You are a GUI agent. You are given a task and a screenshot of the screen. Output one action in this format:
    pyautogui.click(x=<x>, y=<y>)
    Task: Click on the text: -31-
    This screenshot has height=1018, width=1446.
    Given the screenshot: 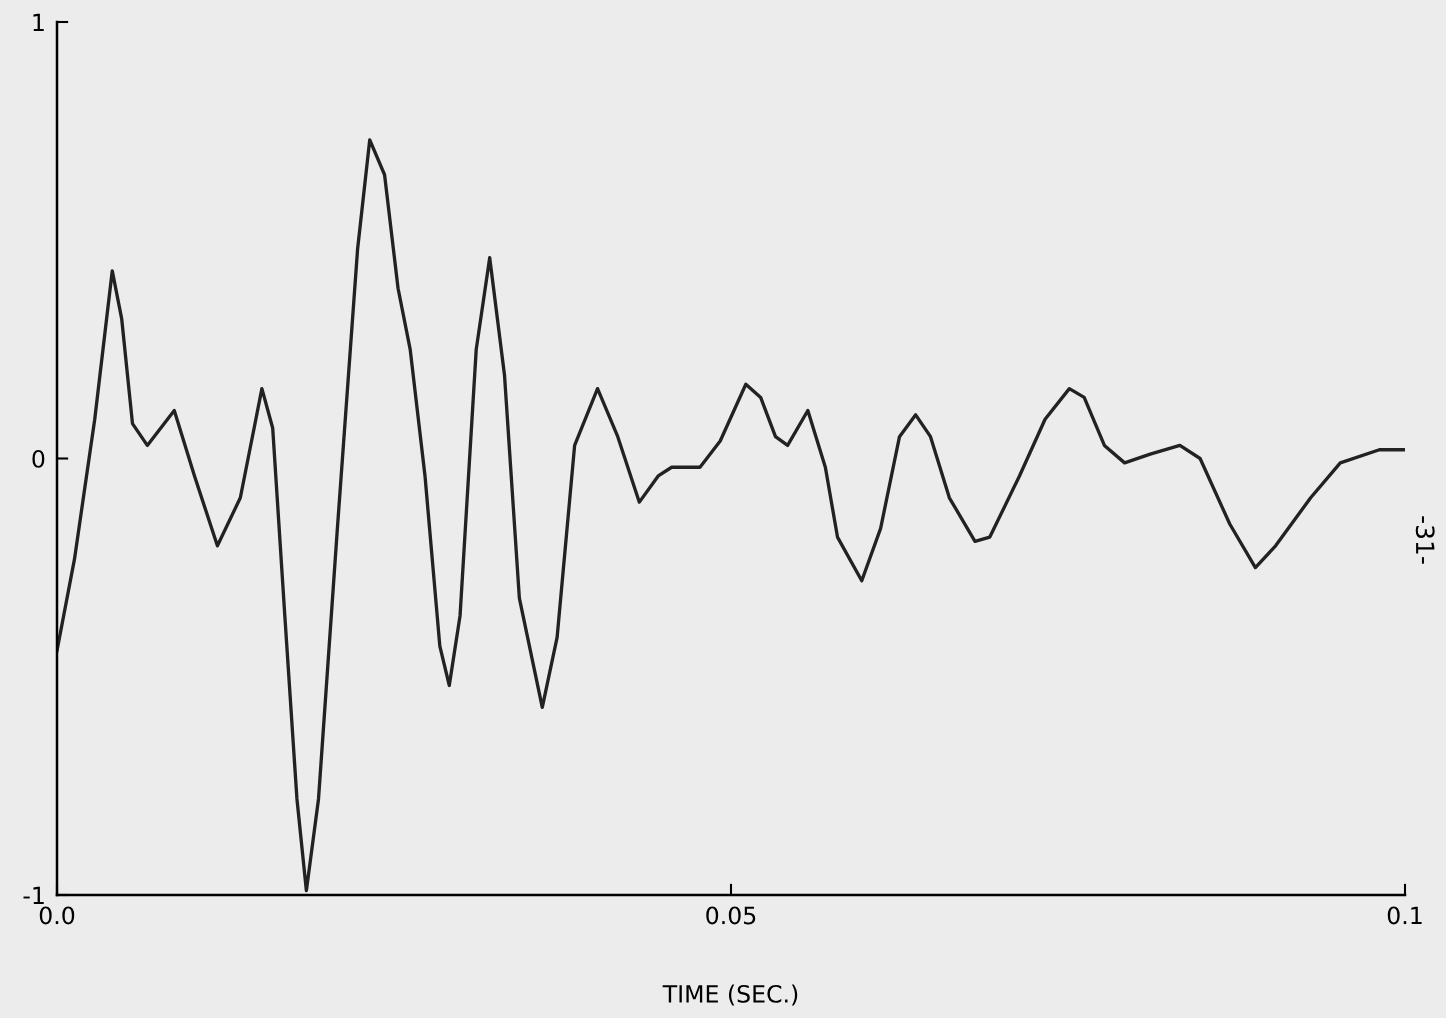 What is the action you would take?
    pyautogui.click(x=1425, y=540)
    